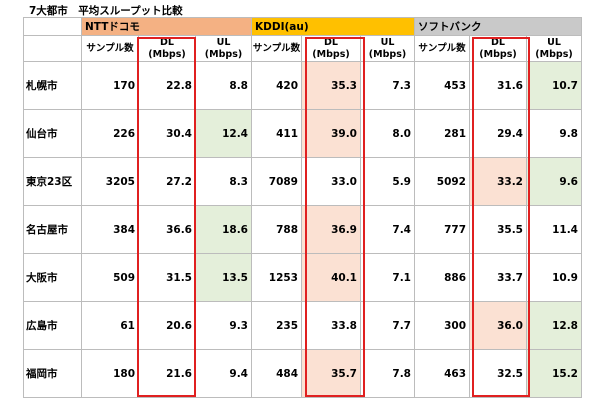 The image size is (610, 400). Describe the element at coordinates (223, 325) in the screenshot. I see `docomo-ul-cell: 9.3` at that location.